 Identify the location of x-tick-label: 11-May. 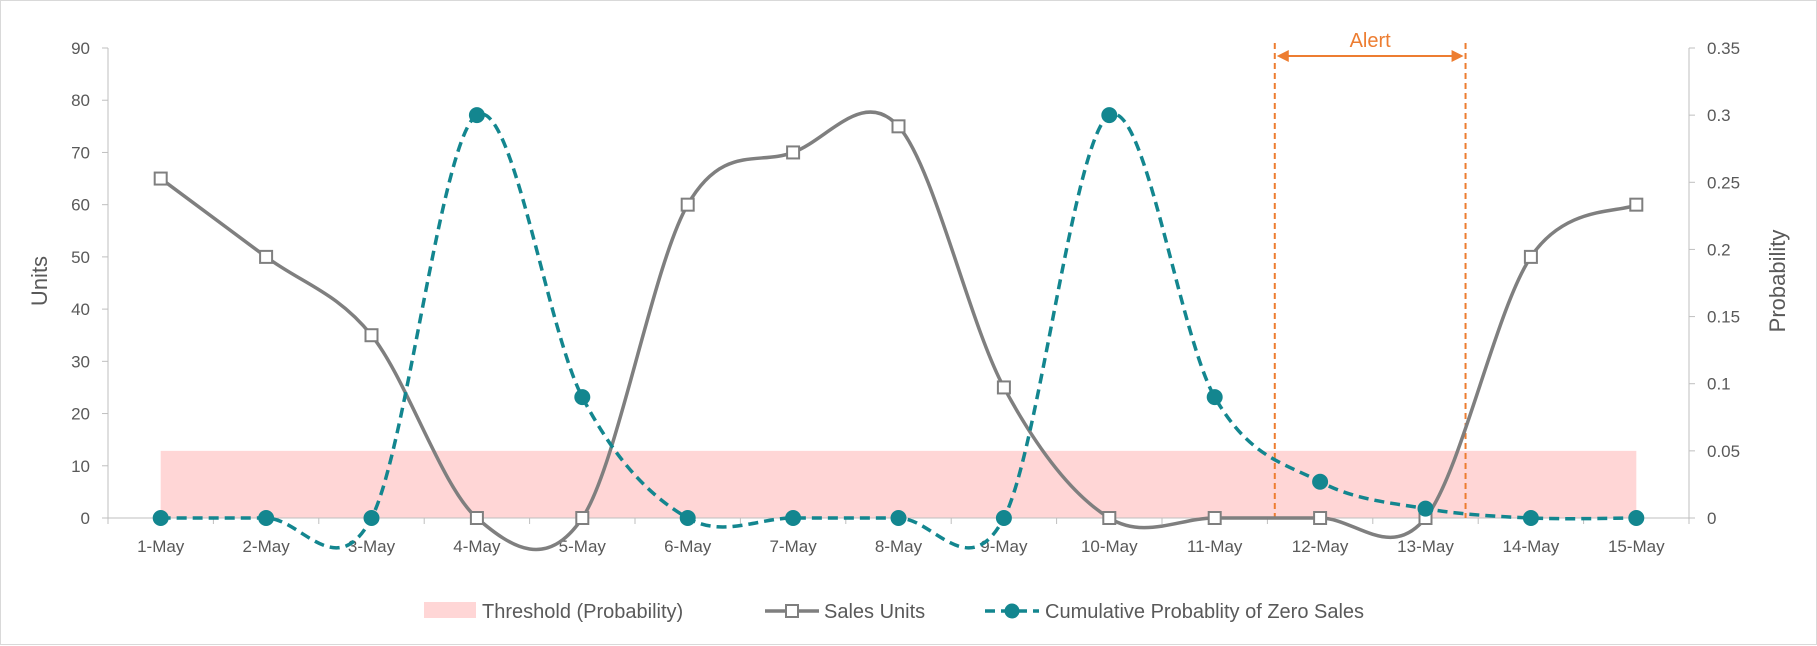
(1215, 546).